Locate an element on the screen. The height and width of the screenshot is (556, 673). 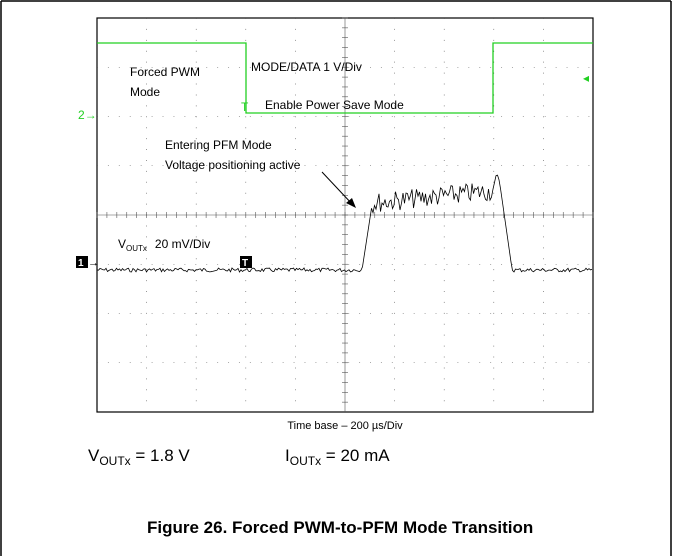
time-base-label: Time base – 200 µs/Div is located at coordinates (345, 426).